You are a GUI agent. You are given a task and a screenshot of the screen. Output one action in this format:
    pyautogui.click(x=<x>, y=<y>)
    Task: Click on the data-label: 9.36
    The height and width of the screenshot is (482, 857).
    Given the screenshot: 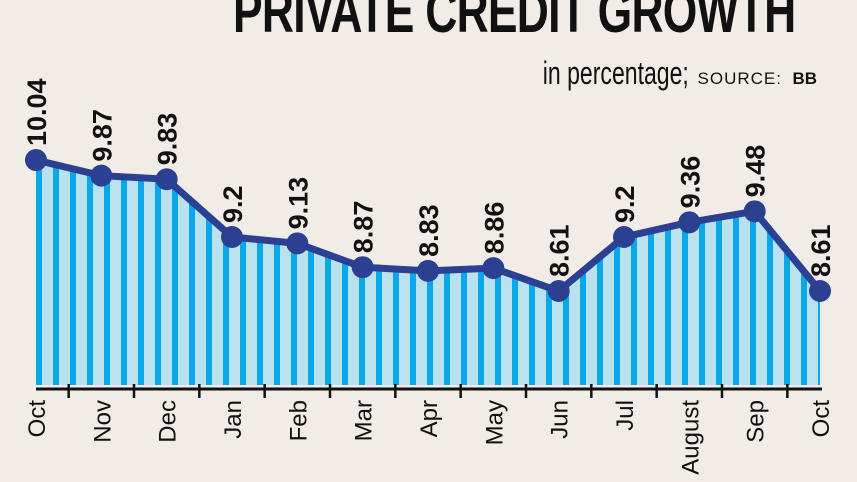 What is the action you would take?
    pyautogui.click(x=690, y=182)
    